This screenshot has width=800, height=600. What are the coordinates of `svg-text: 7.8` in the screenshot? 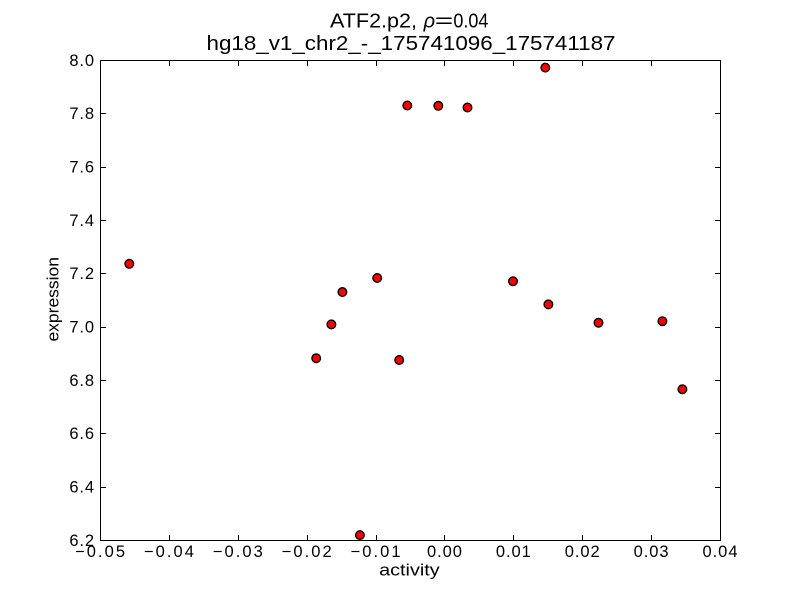 It's located at (81, 114).